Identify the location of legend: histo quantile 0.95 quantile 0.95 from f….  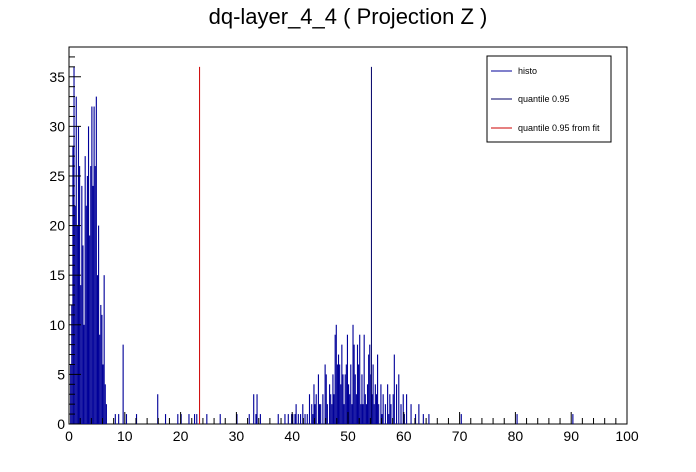
(549, 99).